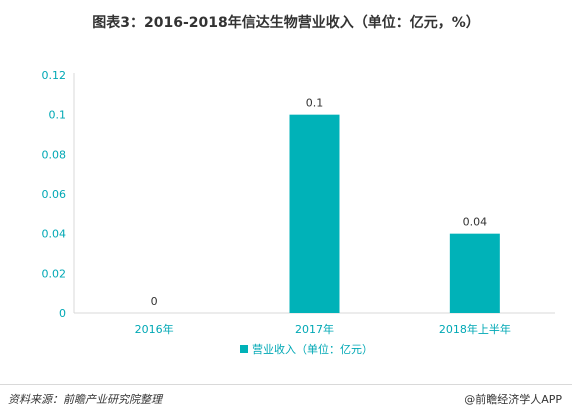 This screenshot has width=572, height=417. Describe the element at coordinates (58, 115) in the screenshot. I see `y-tick-label: 0.1` at that location.